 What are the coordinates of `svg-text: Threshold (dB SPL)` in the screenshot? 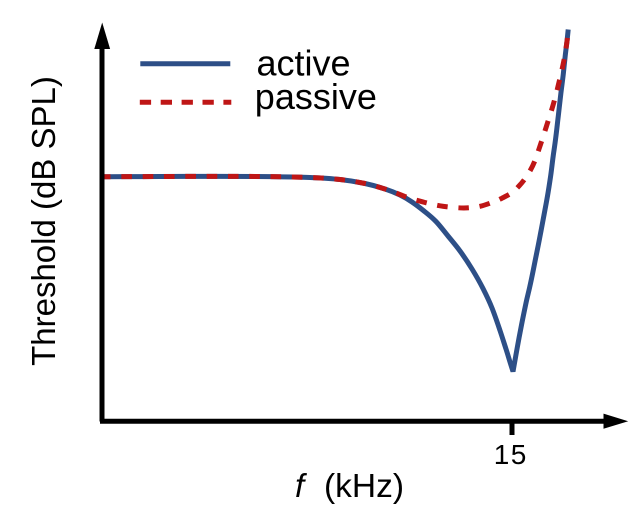 It's located at (43, 221).